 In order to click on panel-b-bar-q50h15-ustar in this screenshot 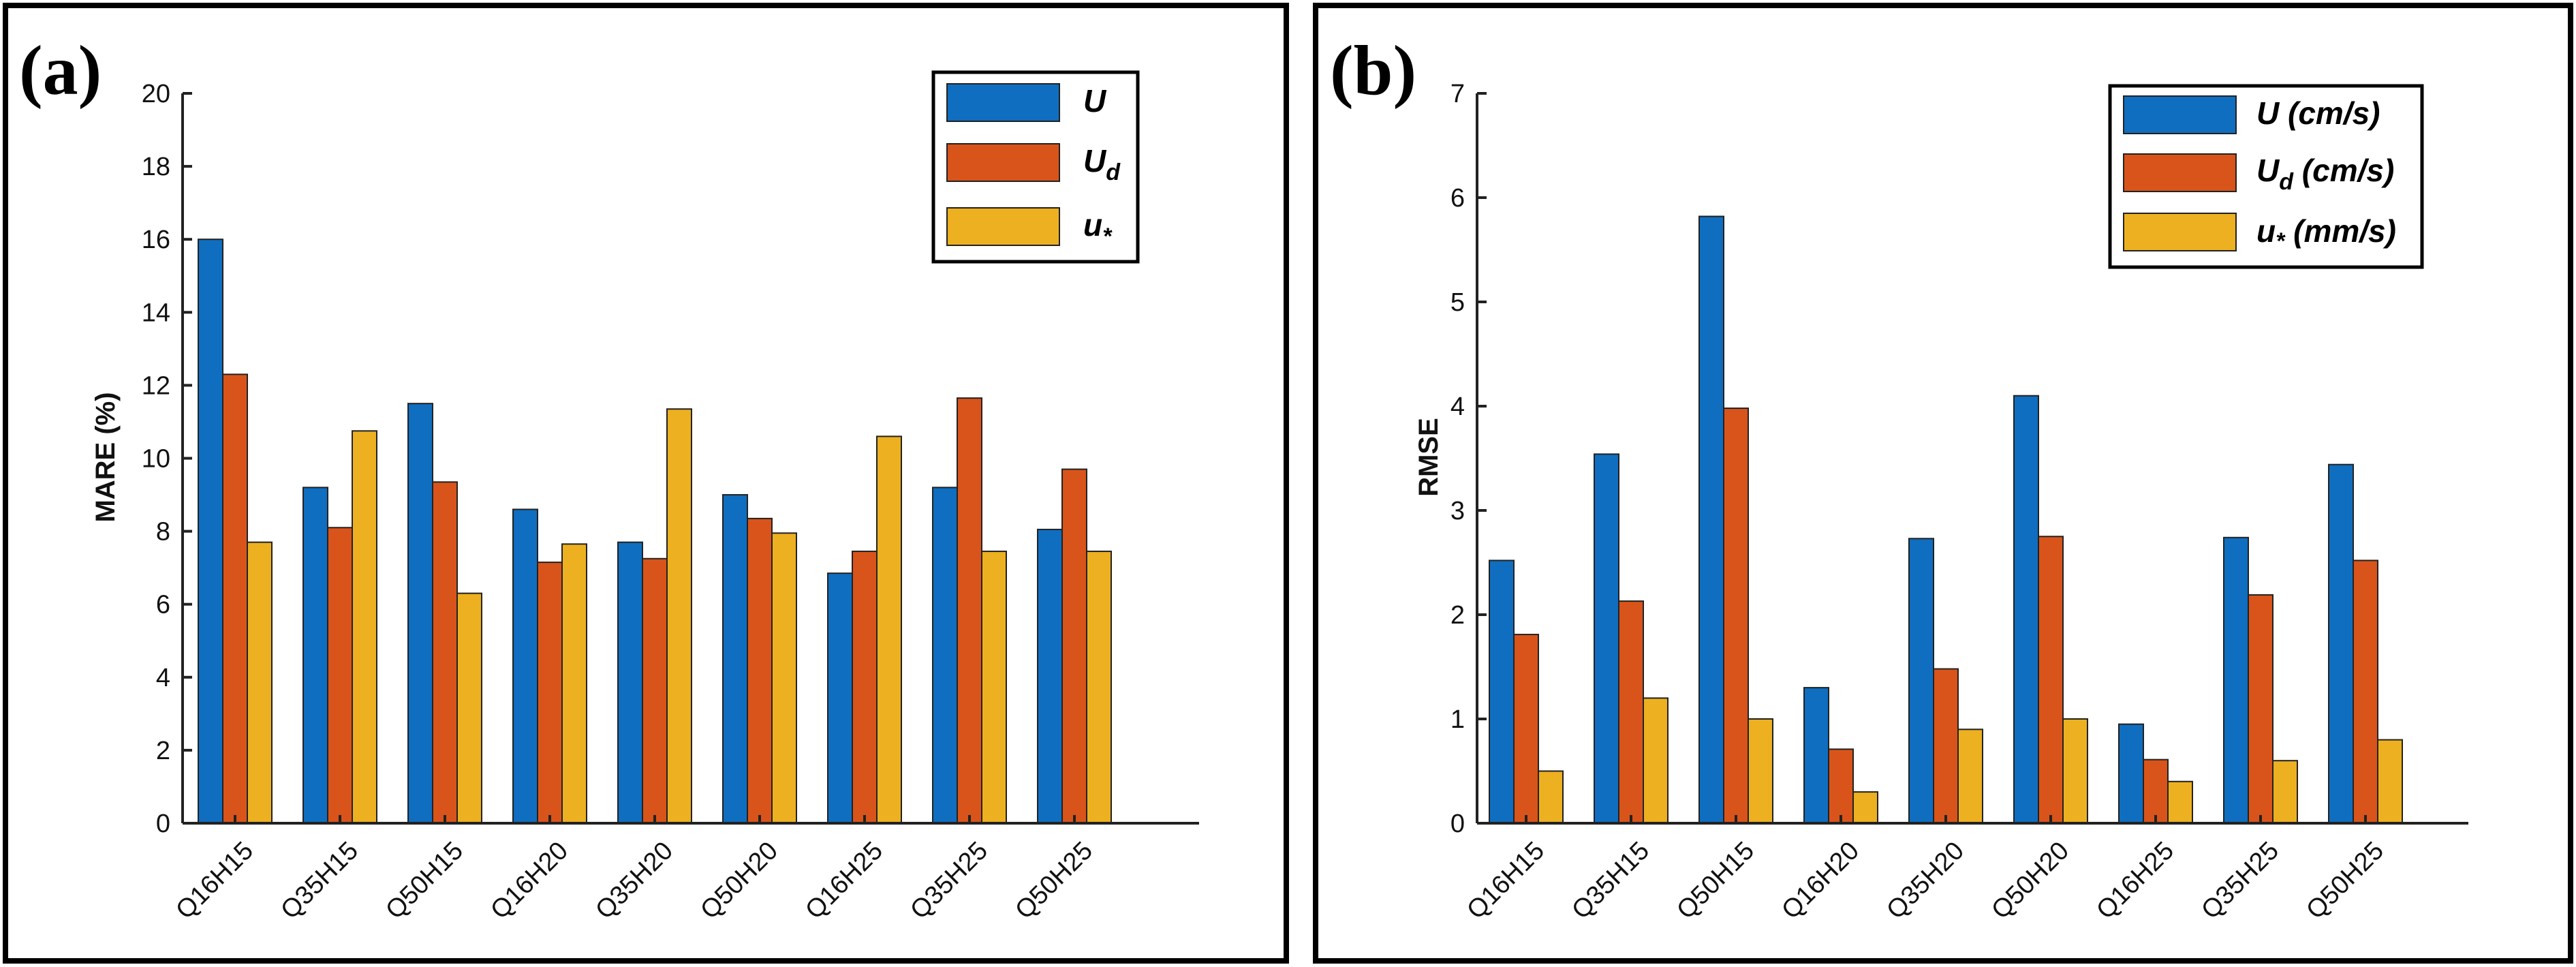, I will do `click(1760, 771)`.